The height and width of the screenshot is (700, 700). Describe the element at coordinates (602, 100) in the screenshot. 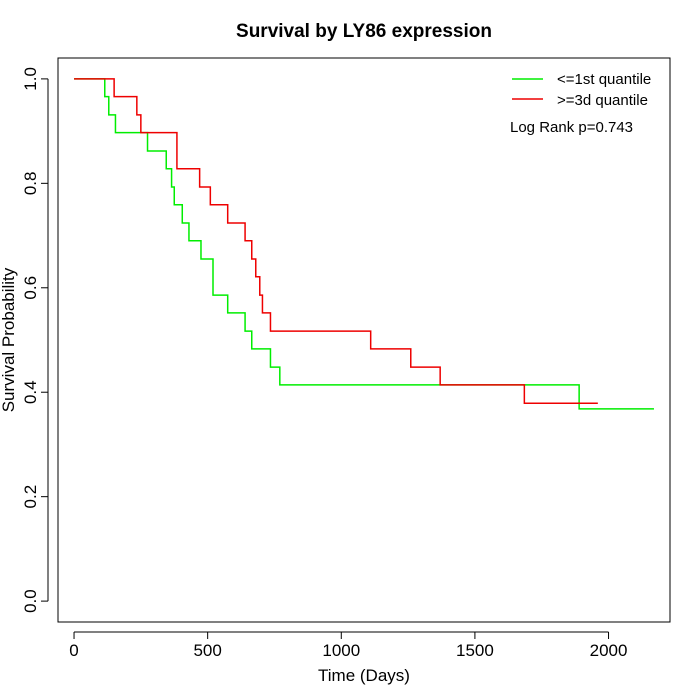

I see `legend-label-high: >=3d quantile` at that location.